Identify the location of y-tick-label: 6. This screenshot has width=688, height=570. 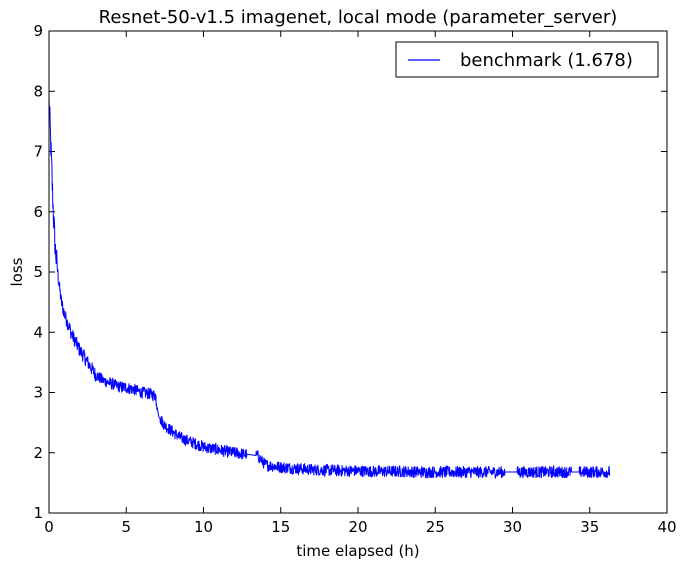
(38, 212).